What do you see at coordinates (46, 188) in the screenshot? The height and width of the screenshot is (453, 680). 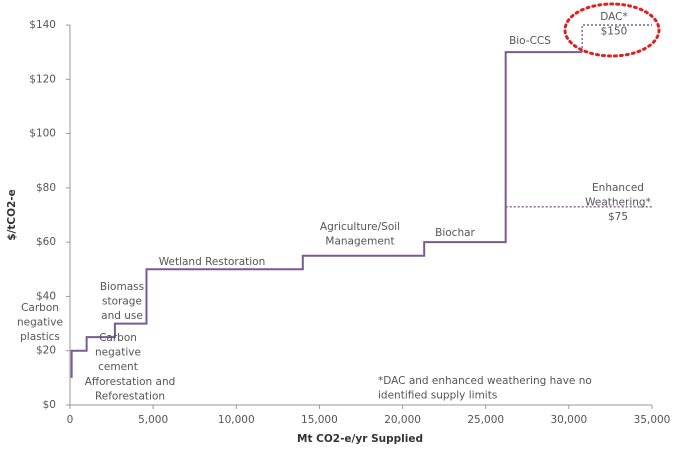 I see `y-tick-label: $80` at bounding box center [46, 188].